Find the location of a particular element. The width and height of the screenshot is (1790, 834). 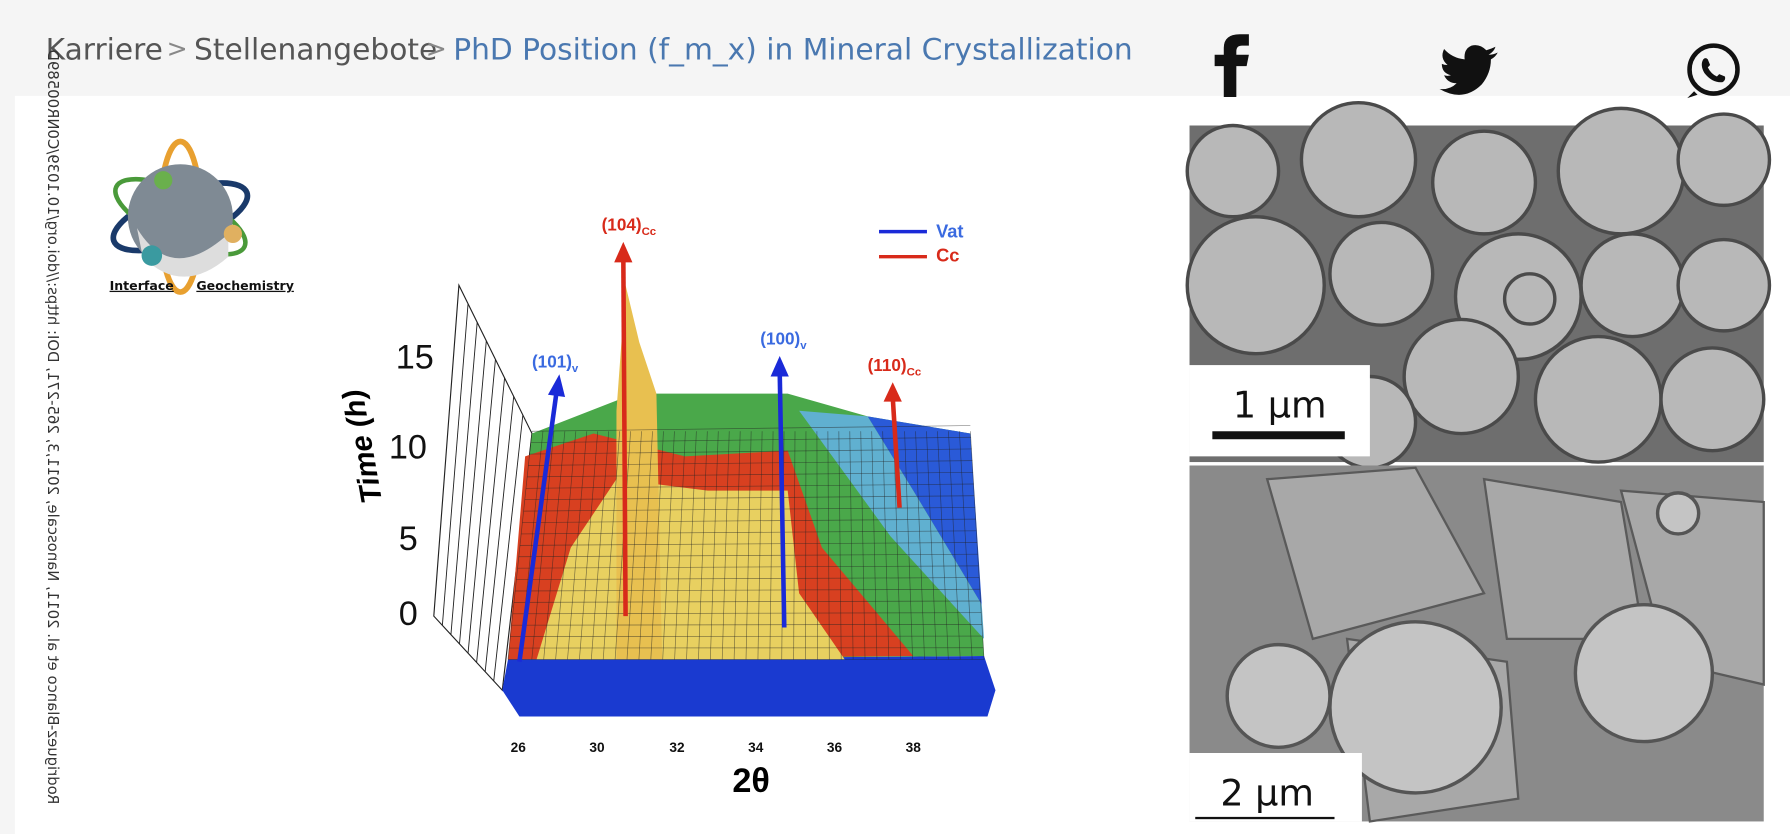

whatsapp-phone is located at coordinates (1713, 70).